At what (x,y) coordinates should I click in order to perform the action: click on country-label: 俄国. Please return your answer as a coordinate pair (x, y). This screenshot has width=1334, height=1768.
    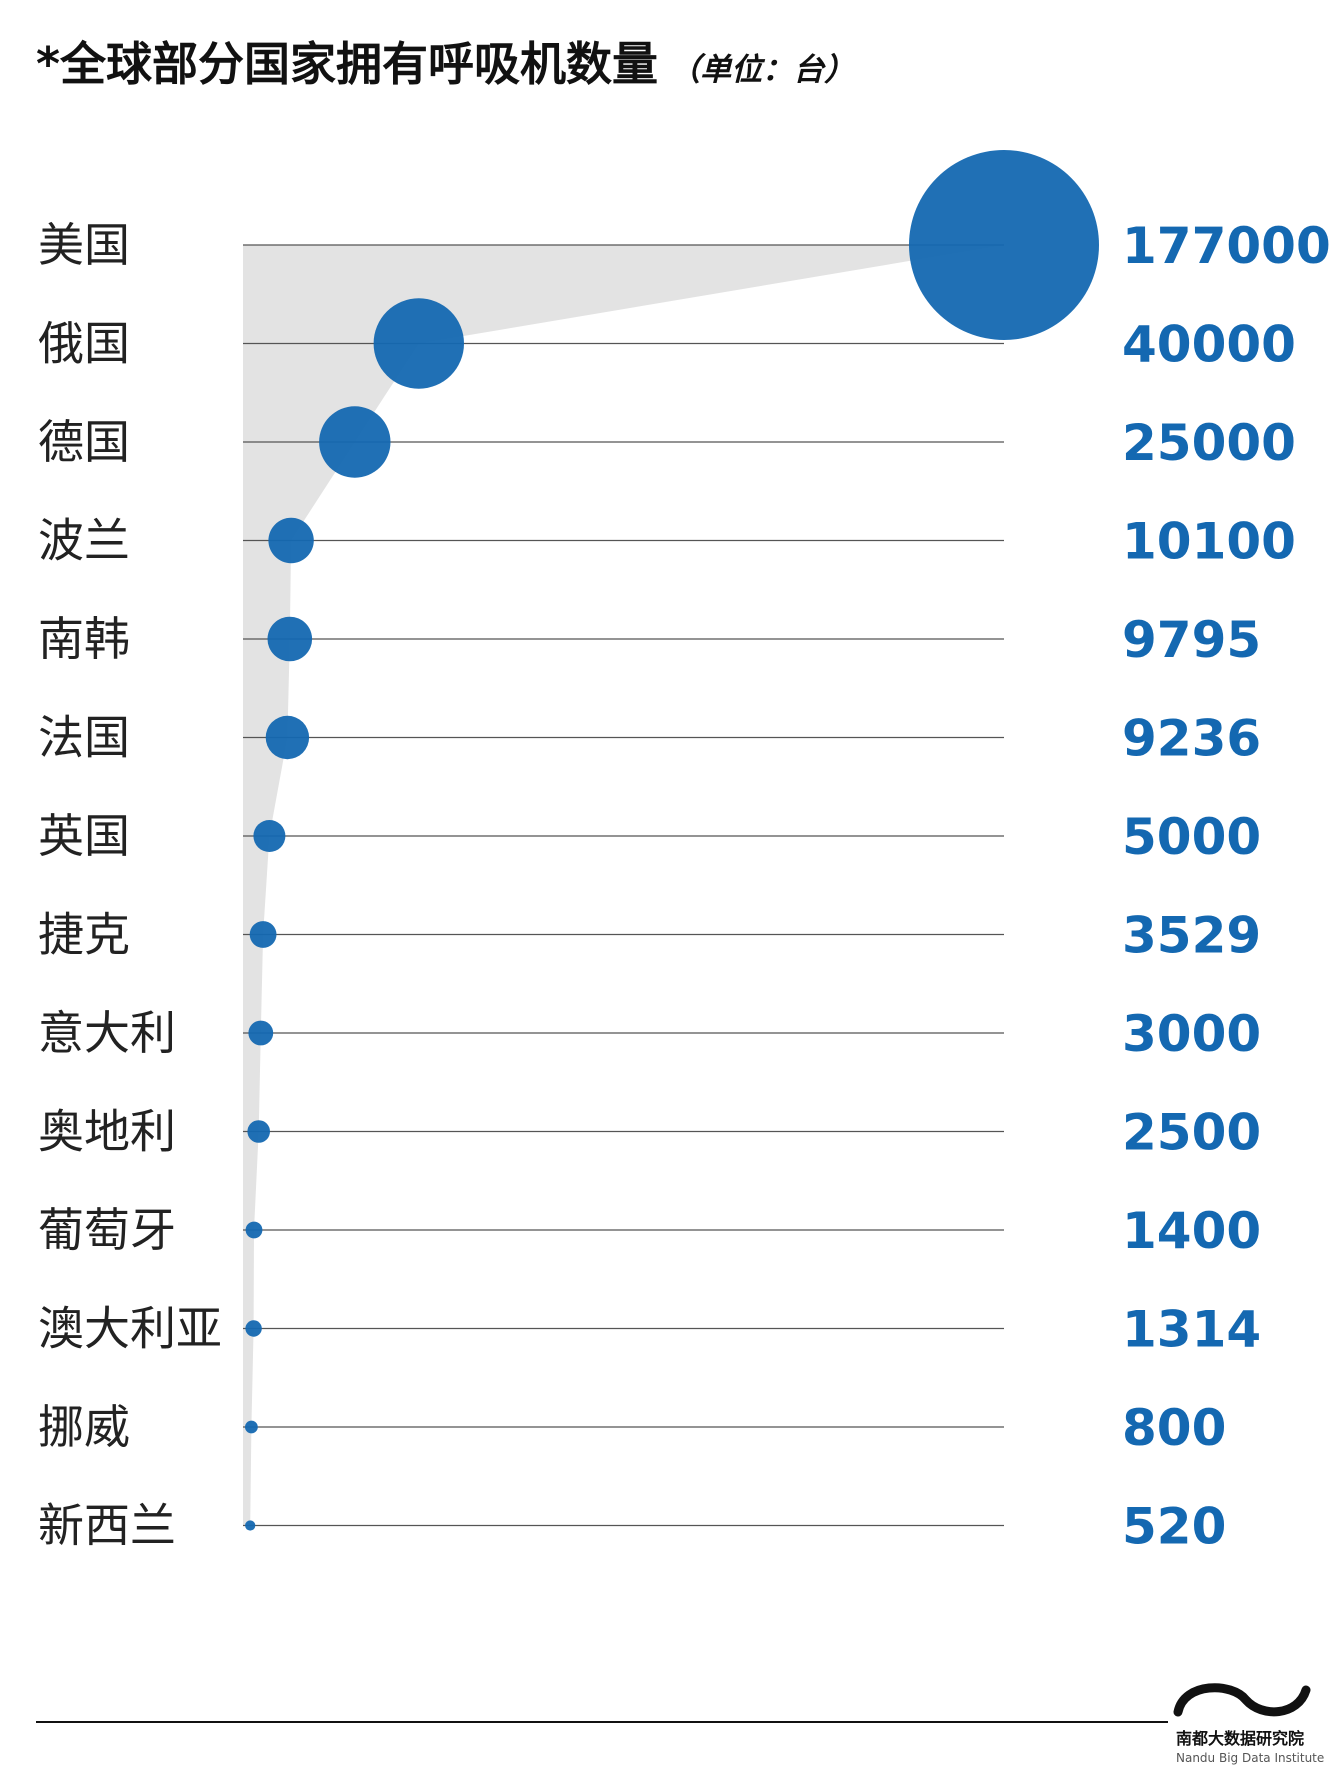
    Looking at the image, I should click on (84, 344).